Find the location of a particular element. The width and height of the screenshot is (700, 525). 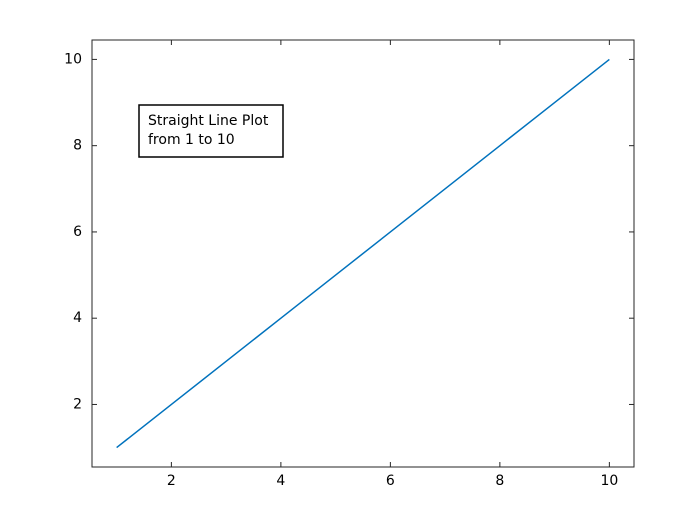

y-tick-label: 4 is located at coordinates (77, 318).